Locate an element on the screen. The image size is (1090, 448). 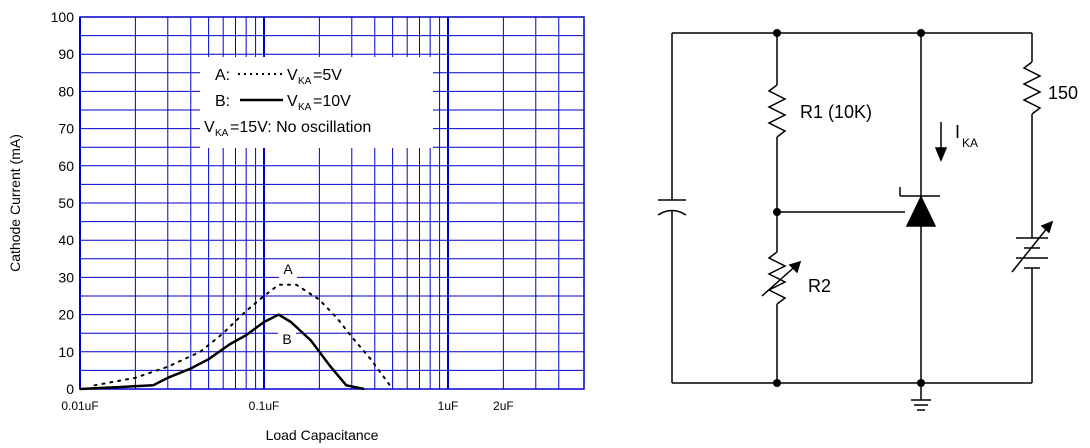
curve-a-label: A is located at coordinates (288, 269).